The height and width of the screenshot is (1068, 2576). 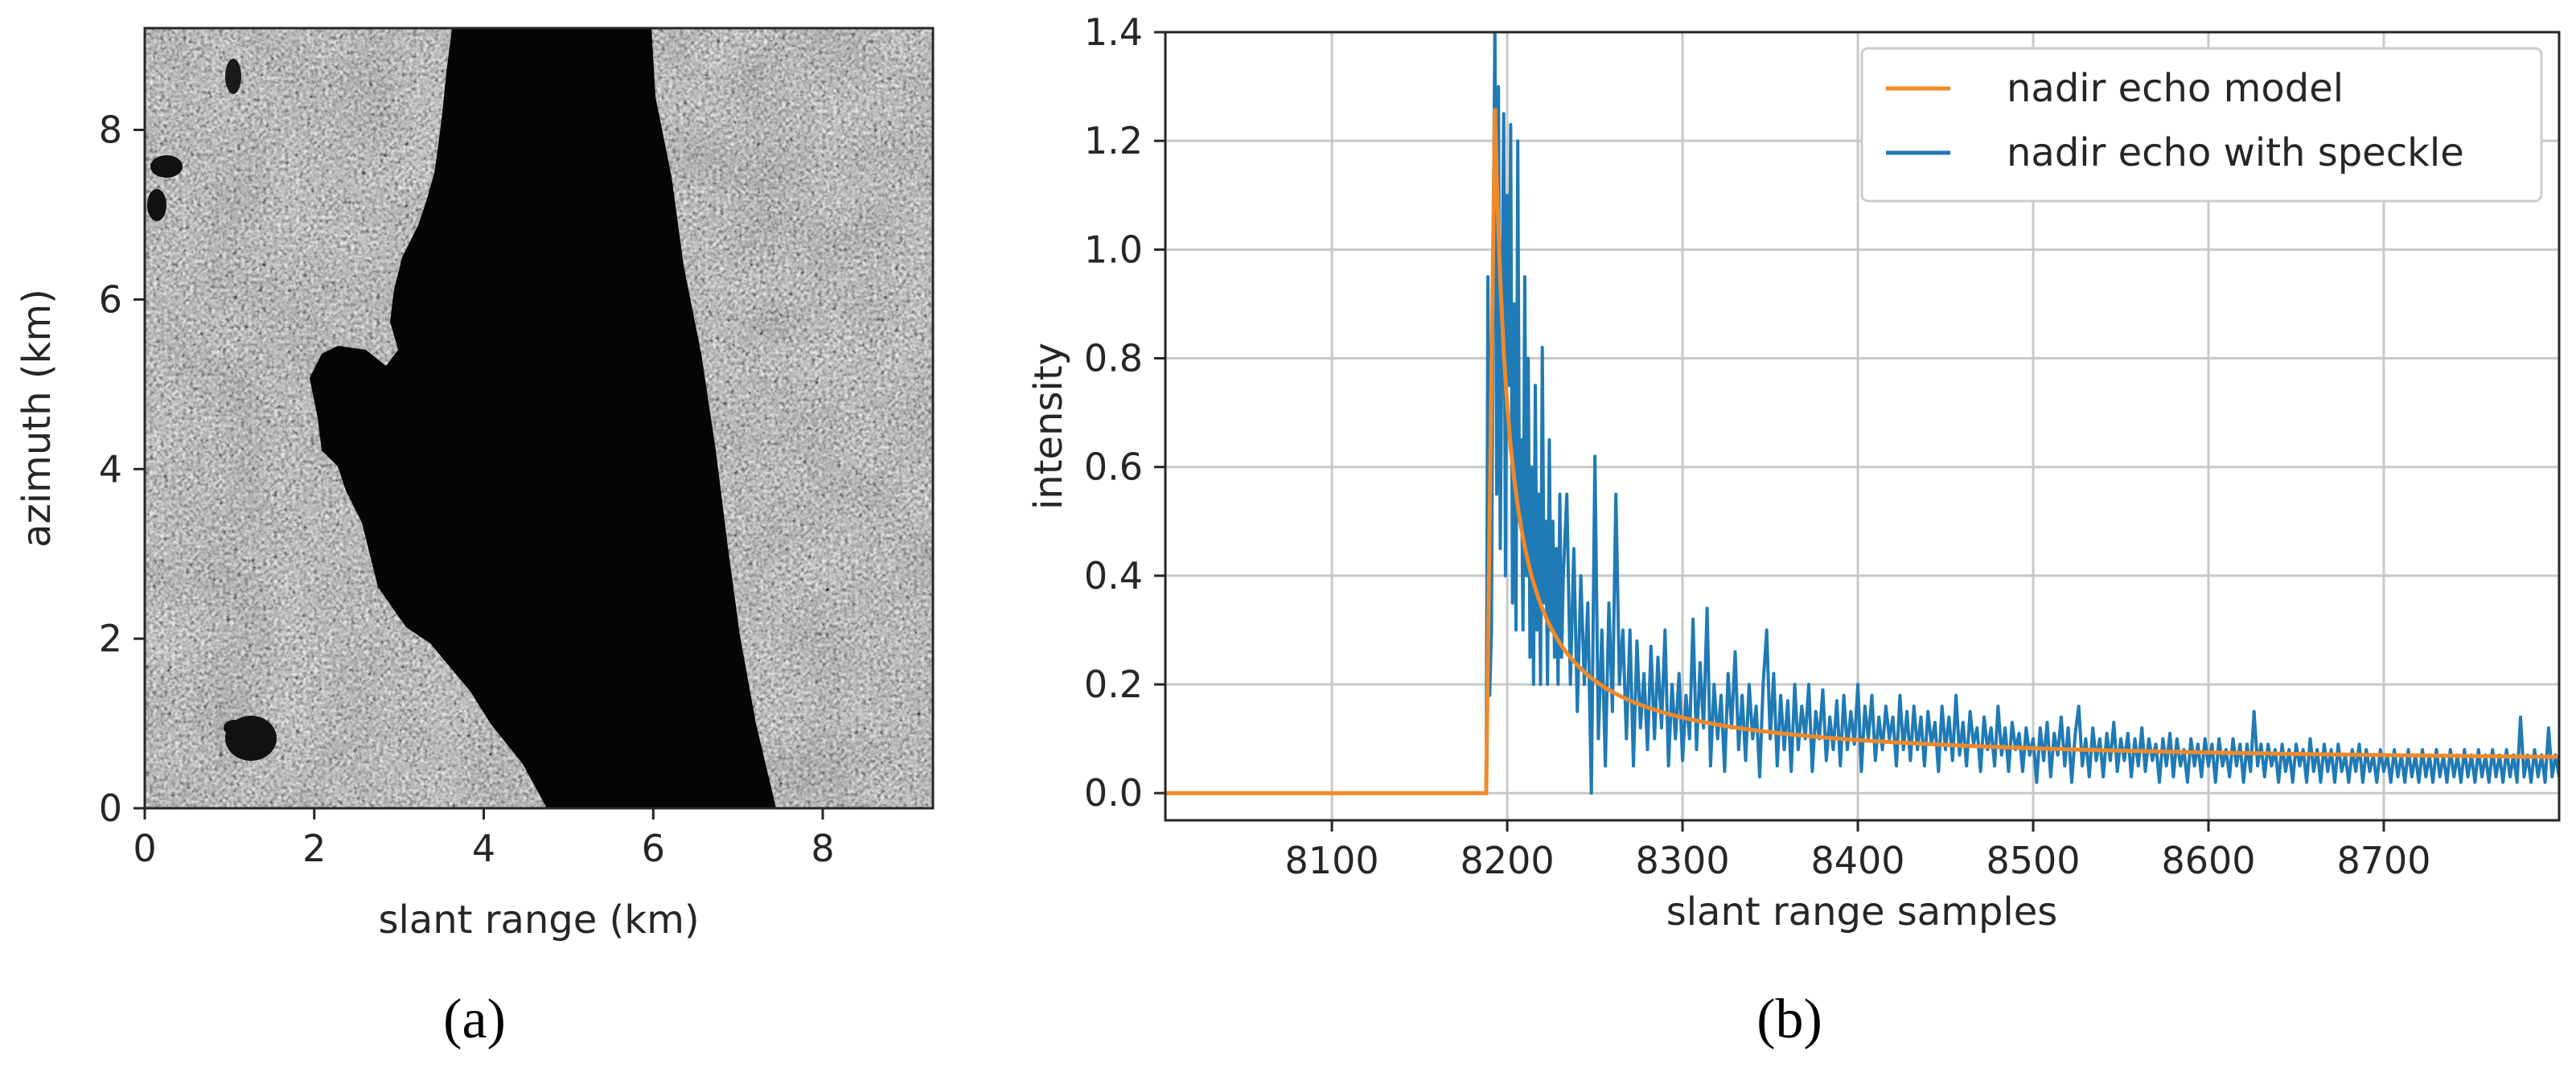 I want to click on legend-box, so click(x=2201, y=125).